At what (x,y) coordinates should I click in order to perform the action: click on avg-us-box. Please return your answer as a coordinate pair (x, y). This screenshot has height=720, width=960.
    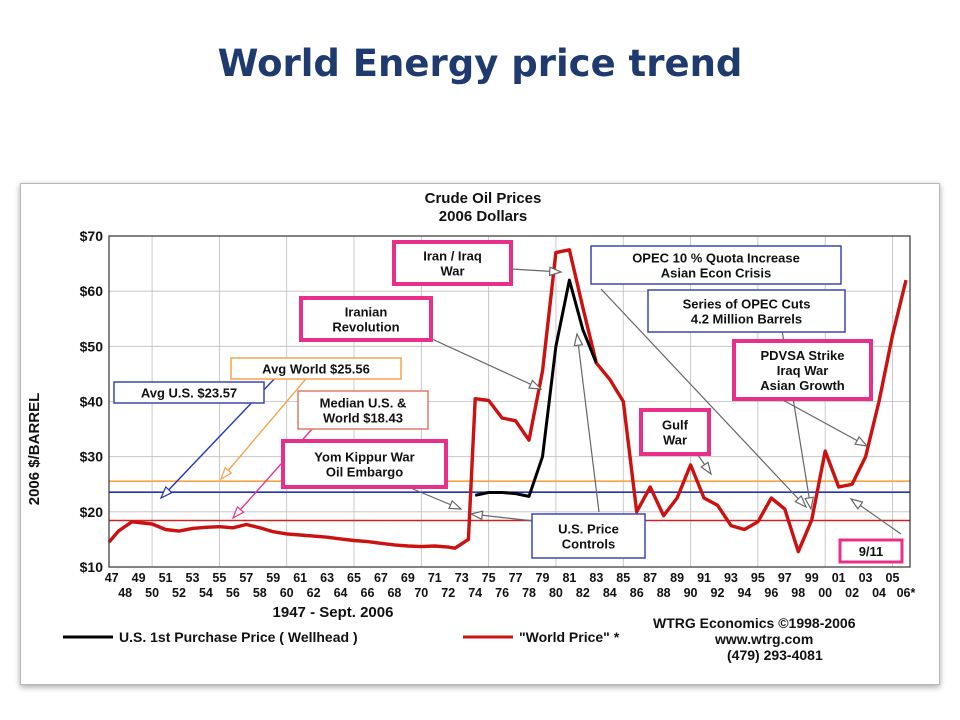
    Looking at the image, I should click on (189, 392).